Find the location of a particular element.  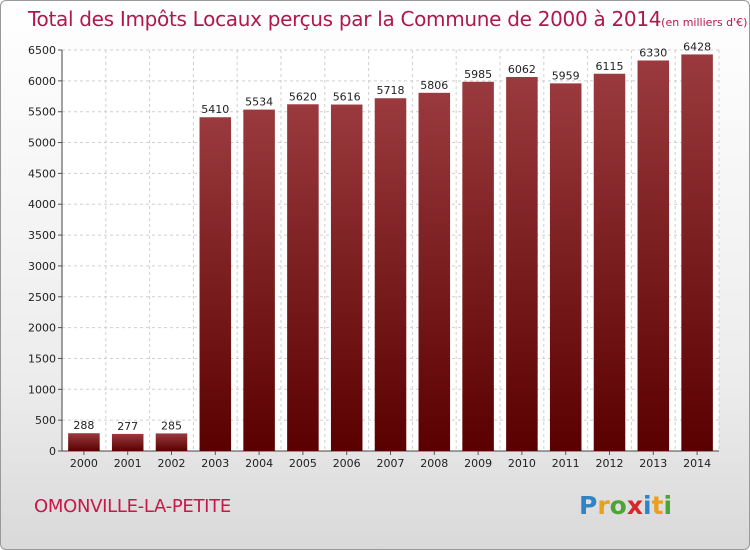

x-tick-label: 2007 is located at coordinates (391, 463).